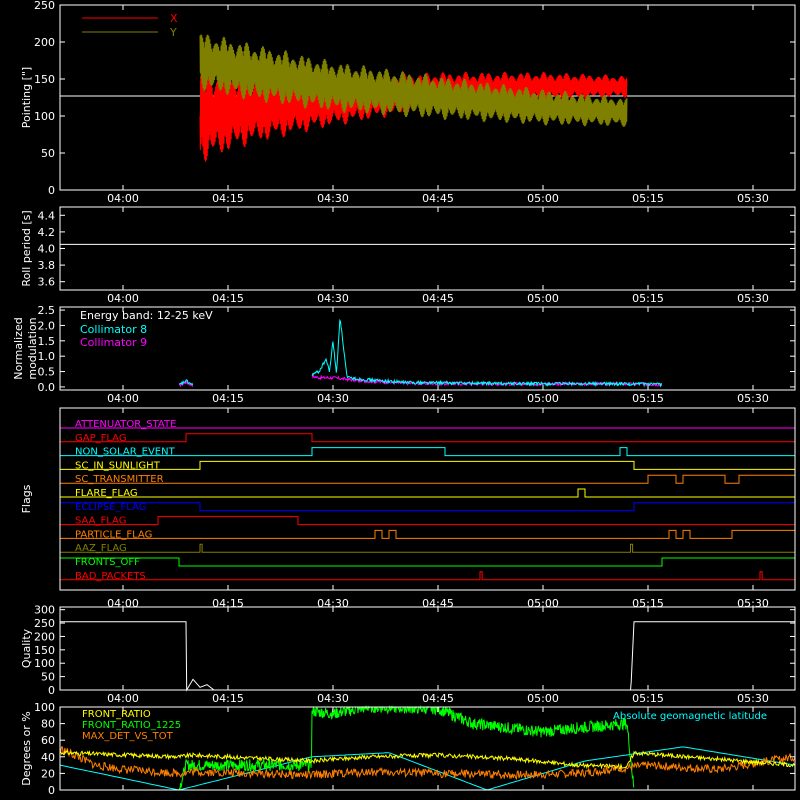 The image size is (800, 800). What do you see at coordinates (106, 493) in the screenshot?
I see `flag-label: FLARE_FLAG` at bounding box center [106, 493].